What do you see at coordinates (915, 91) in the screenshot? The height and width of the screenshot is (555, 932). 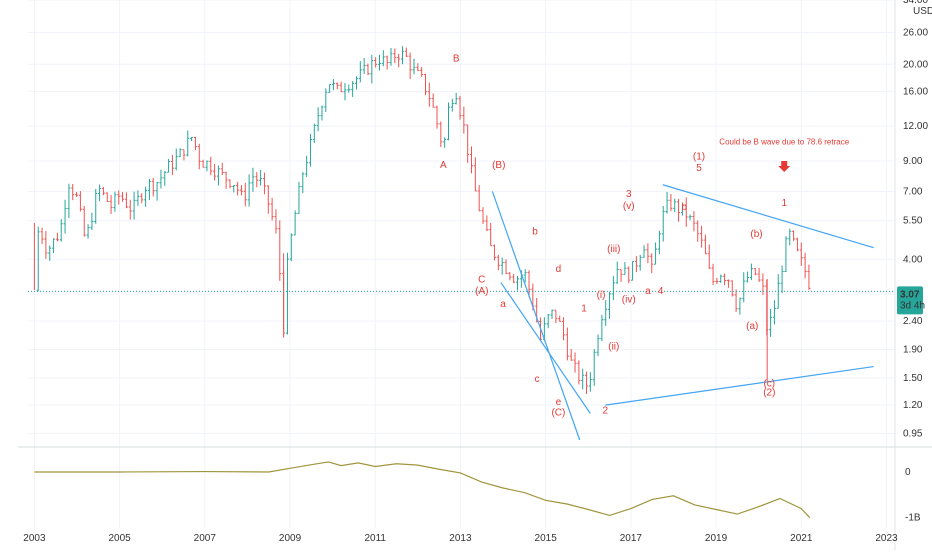 I see `price-tick-label: 16.00` at bounding box center [915, 91].